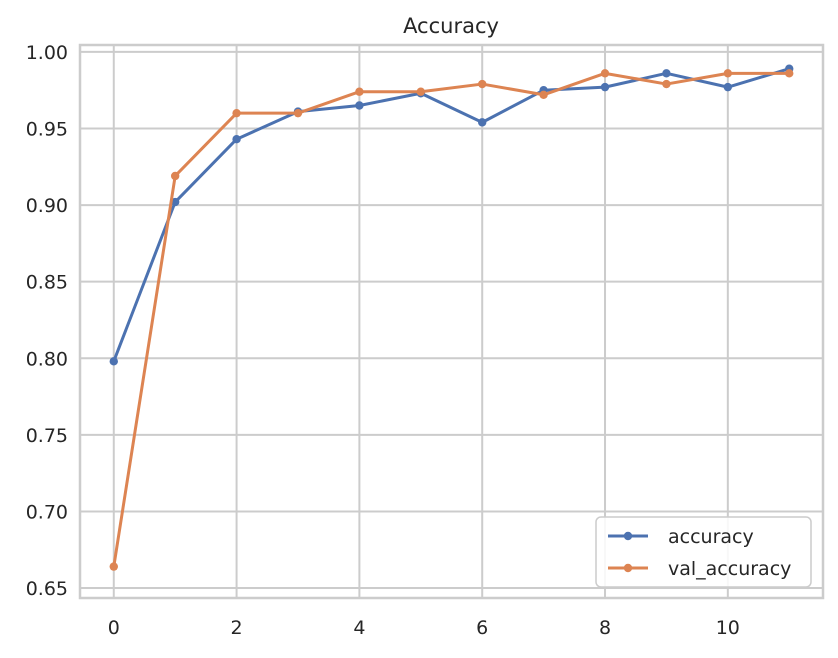 The height and width of the screenshot is (658, 838). I want to click on legend-label-accuracy: accuracy, so click(711, 537).